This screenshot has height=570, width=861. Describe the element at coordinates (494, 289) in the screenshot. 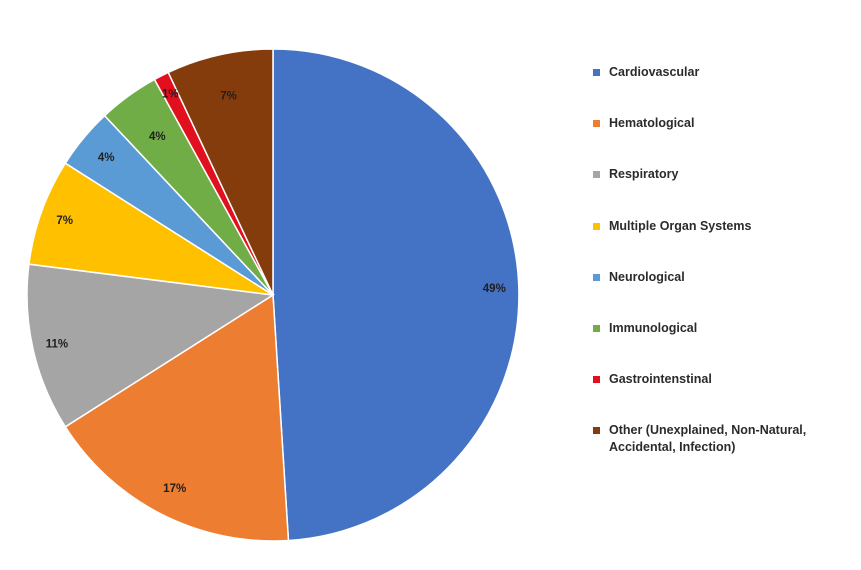

I see `pie-slice-label: 49%` at that location.